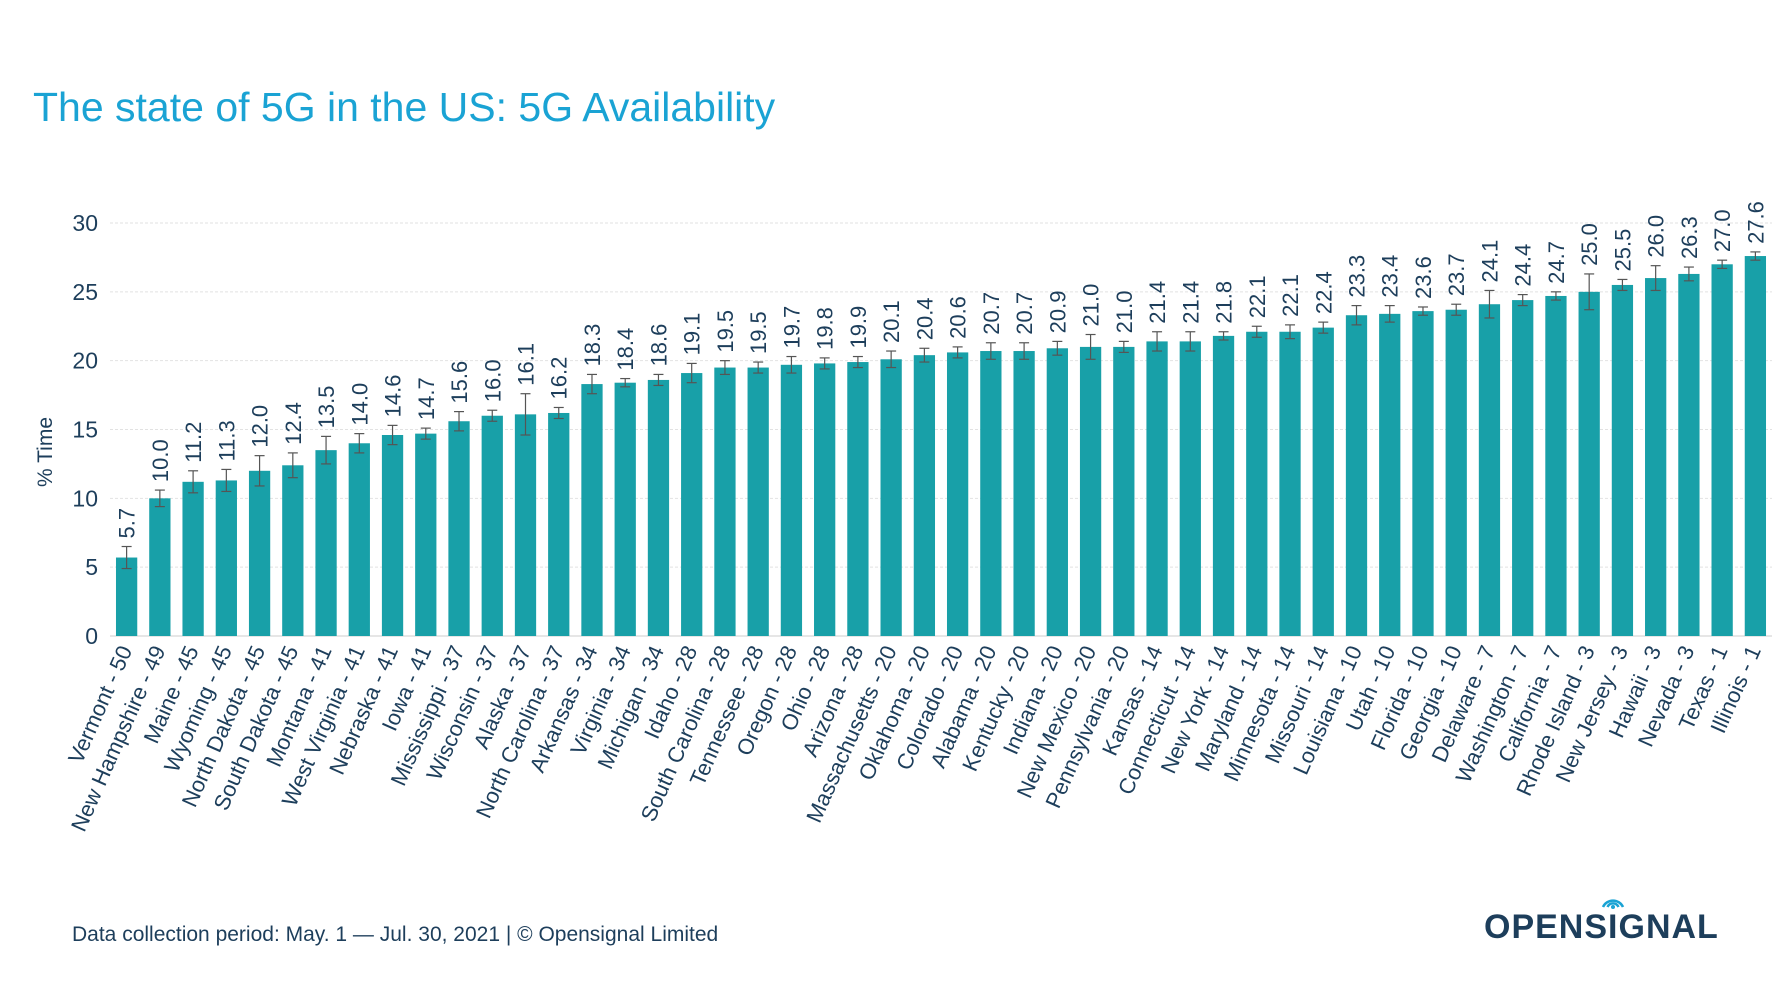 The height and width of the screenshot is (1006, 1788). What do you see at coordinates (924, 318) in the screenshot?
I see `data-label: 20.4` at bounding box center [924, 318].